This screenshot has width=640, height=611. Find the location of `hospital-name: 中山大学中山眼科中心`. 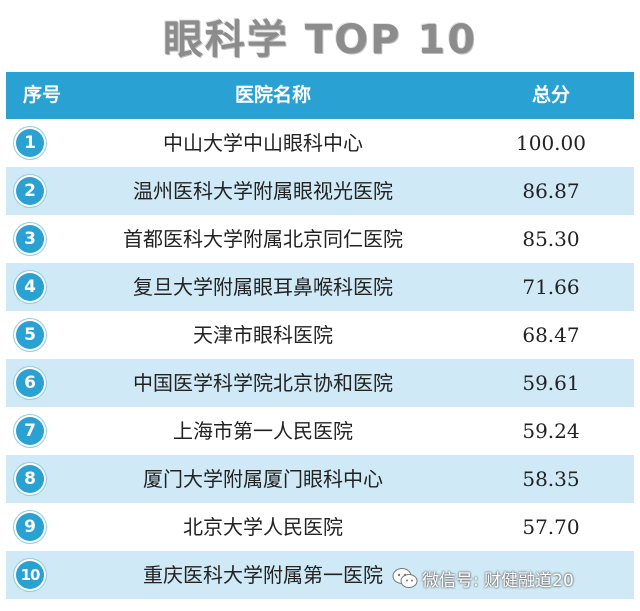

hospital-name: 中山大学中山眼科中心 is located at coordinates (263, 143).